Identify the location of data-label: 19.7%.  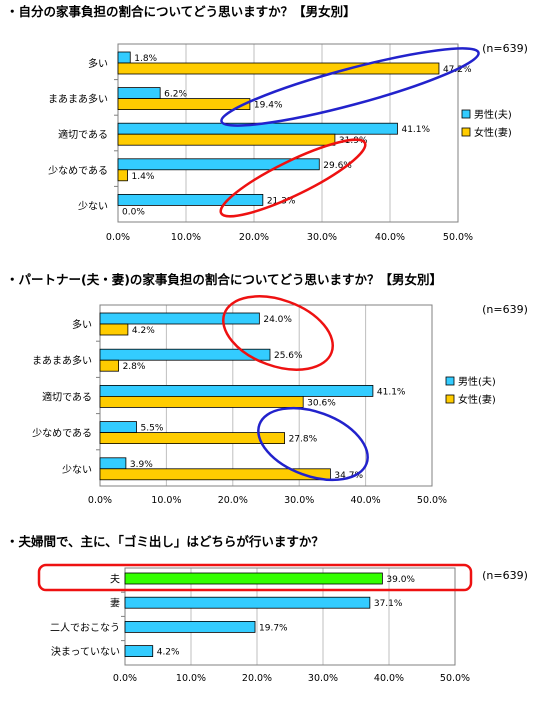
(273, 628).